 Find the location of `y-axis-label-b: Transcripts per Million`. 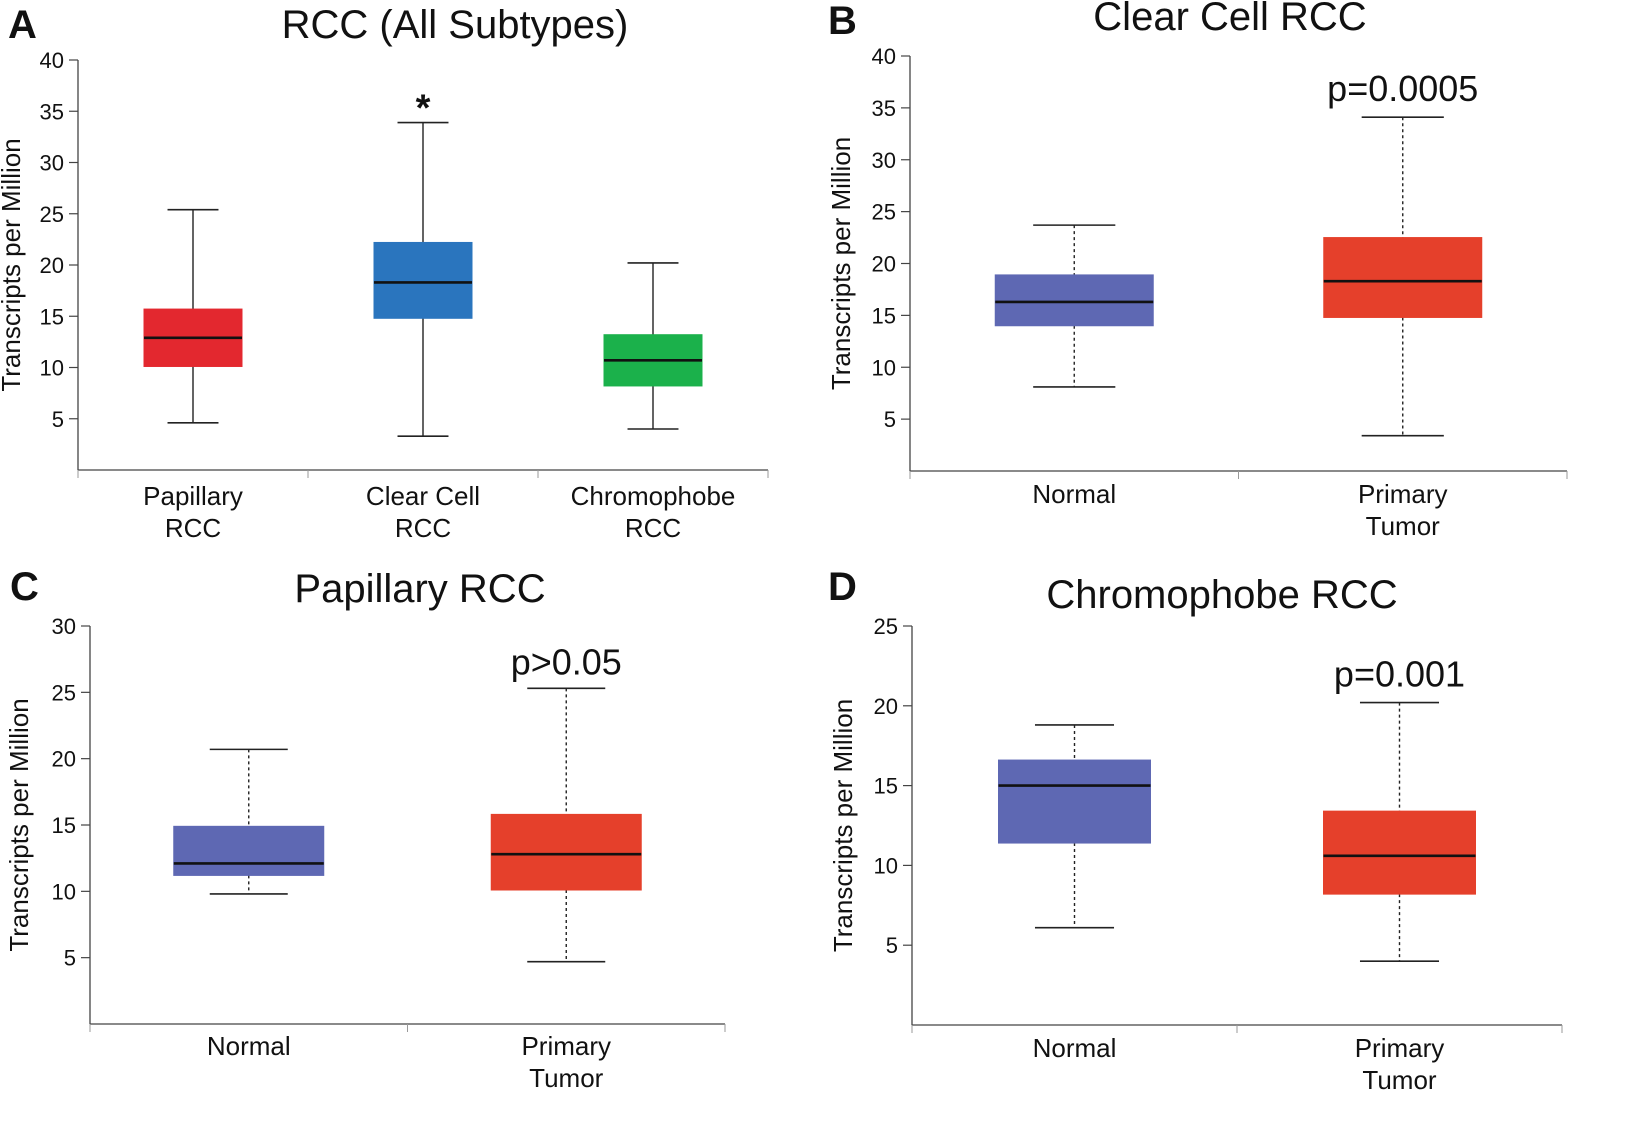

y-axis-label-b: Transcripts per Million is located at coordinates (841, 263).